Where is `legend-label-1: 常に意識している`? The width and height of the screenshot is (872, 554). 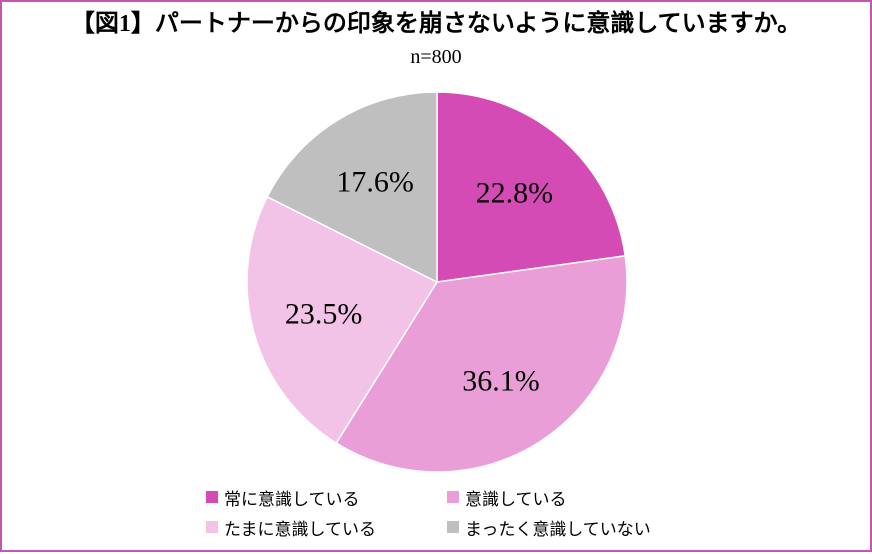
legend-label-1: 常に意識している is located at coordinates (292, 499).